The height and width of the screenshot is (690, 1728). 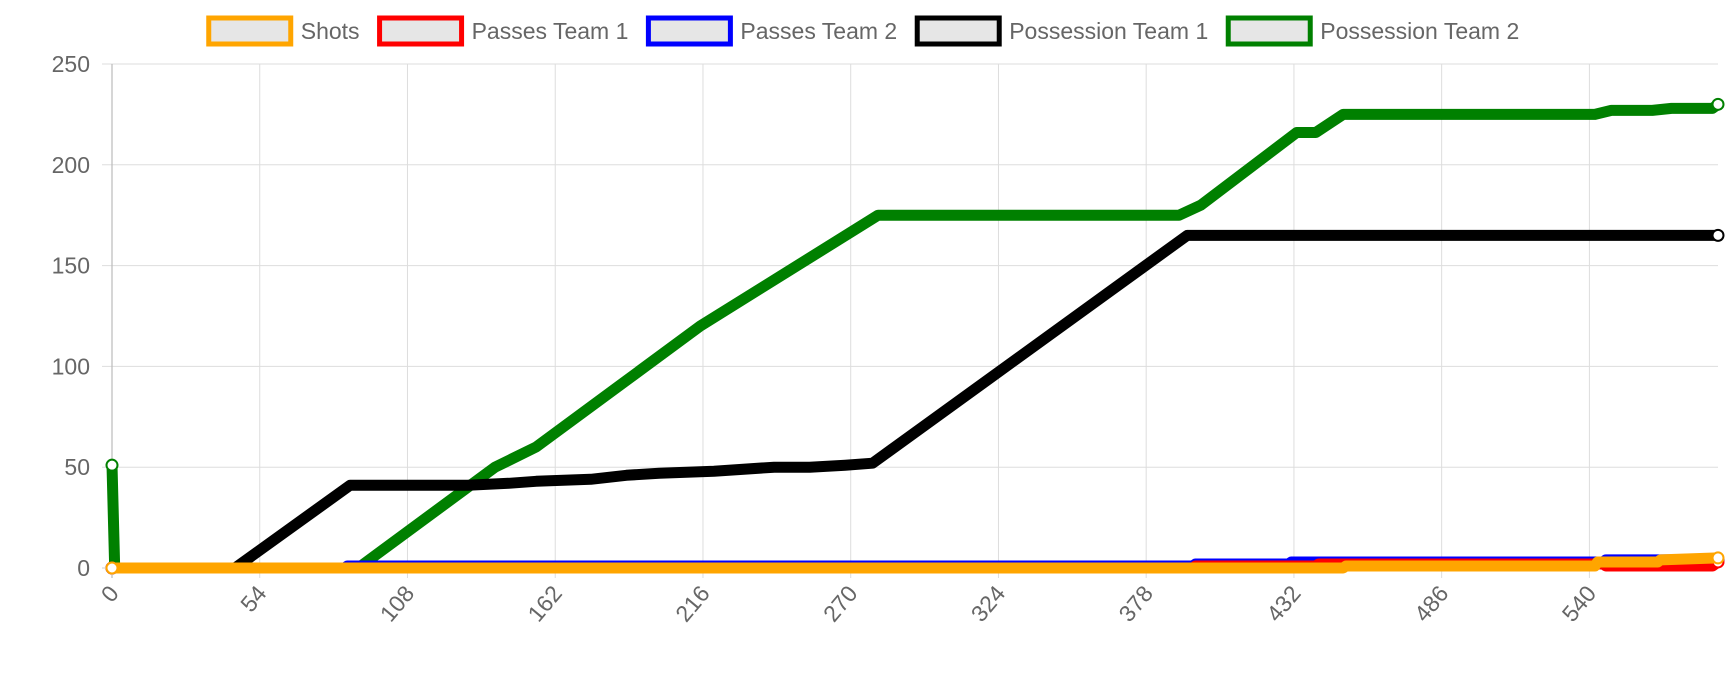 I want to click on x-tick-label: 162, so click(x=544, y=604).